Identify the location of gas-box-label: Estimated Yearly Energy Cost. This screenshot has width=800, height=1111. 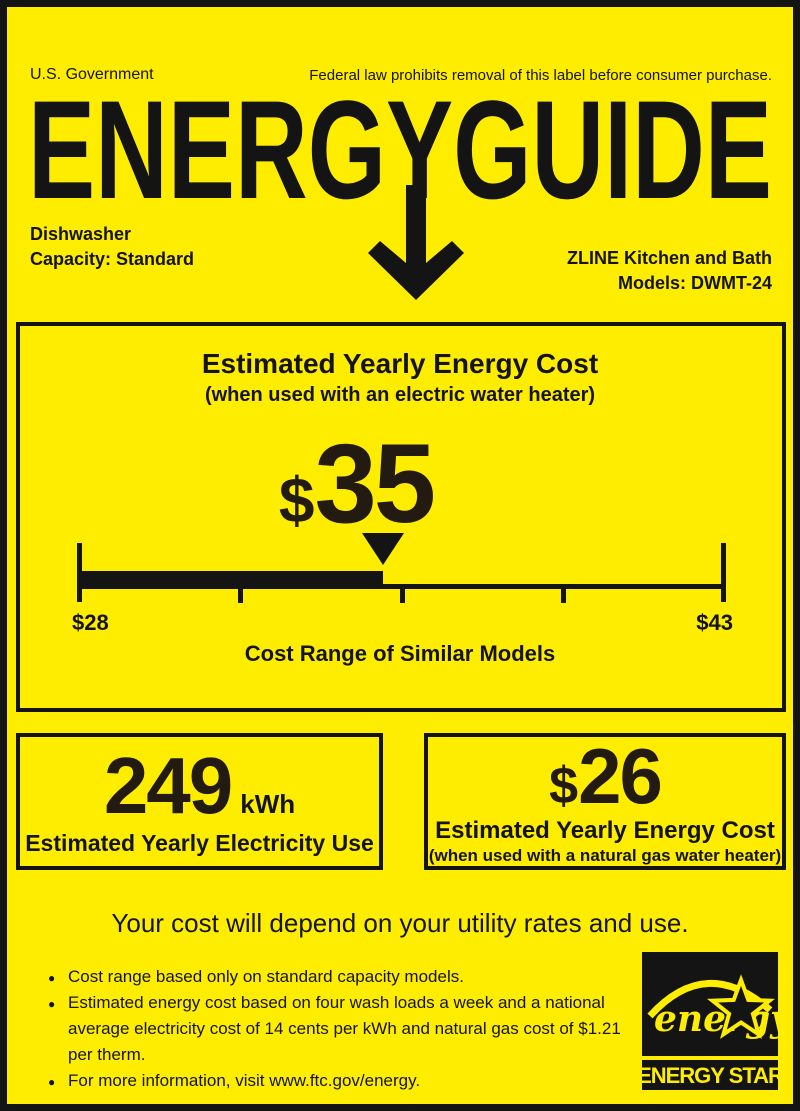
(605, 830).